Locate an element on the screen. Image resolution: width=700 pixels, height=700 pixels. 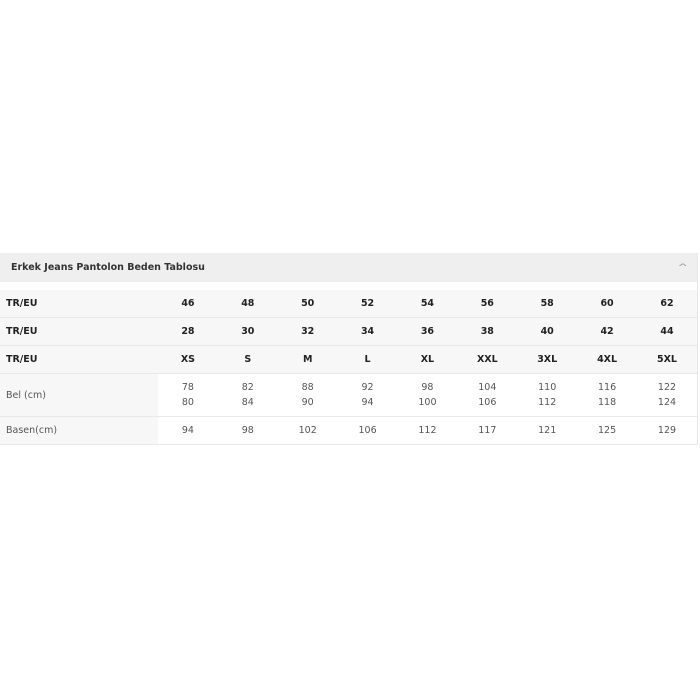
table-cell: 106 is located at coordinates (367, 430).